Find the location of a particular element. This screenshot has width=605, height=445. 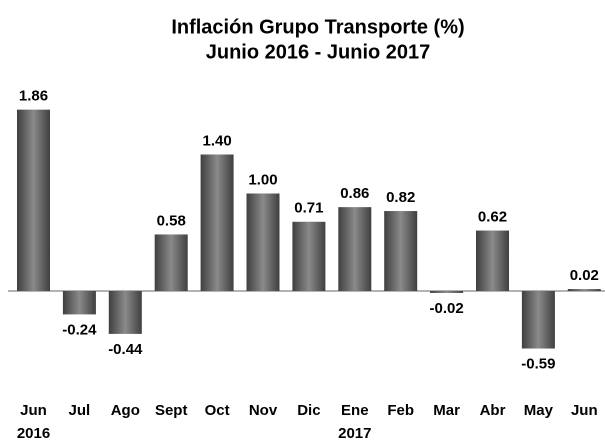

x-tick-label: Jun is located at coordinates (584, 410).